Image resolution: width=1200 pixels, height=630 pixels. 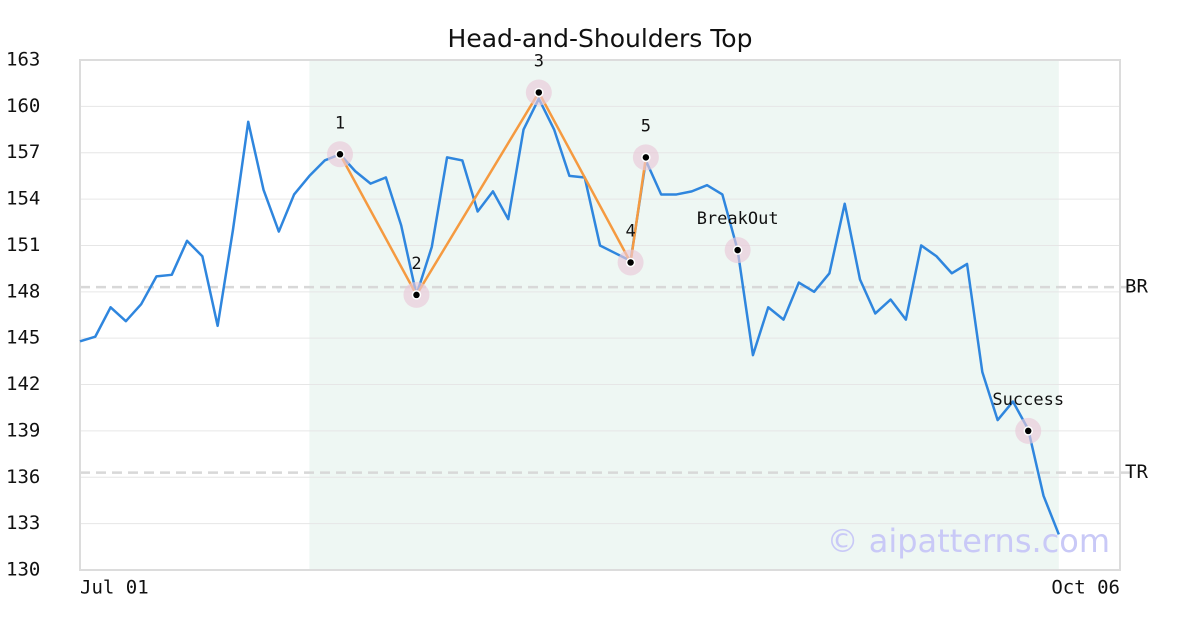 I want to click on y-tick-label: 148, so click(x=23, y=291).